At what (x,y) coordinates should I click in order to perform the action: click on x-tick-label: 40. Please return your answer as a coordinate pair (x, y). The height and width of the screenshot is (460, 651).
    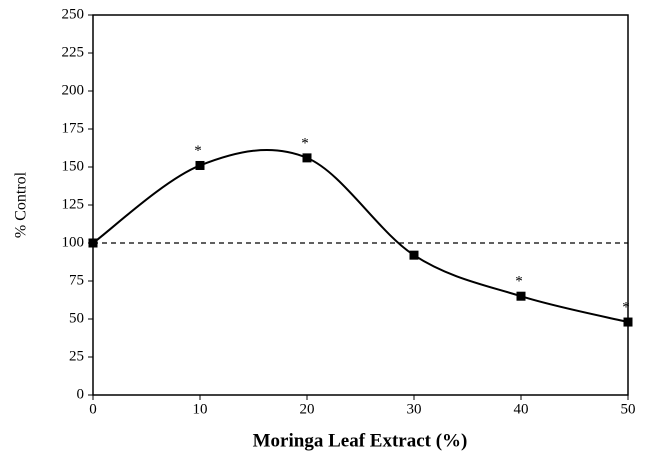
    Looking at the image, I should click on (521, 409).